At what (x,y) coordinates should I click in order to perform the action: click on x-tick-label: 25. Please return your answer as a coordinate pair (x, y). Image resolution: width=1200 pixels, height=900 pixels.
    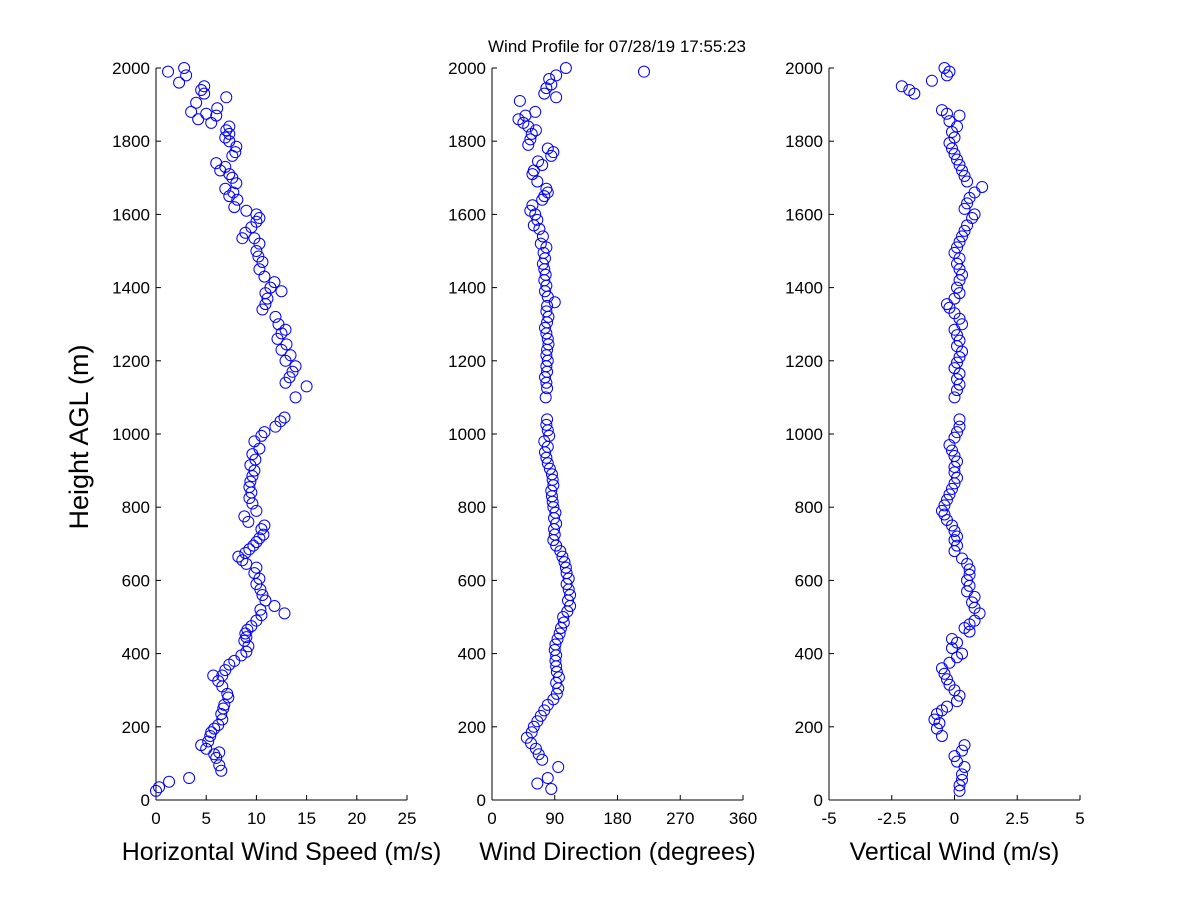
    Looking at the image, I should click on (407, 818).